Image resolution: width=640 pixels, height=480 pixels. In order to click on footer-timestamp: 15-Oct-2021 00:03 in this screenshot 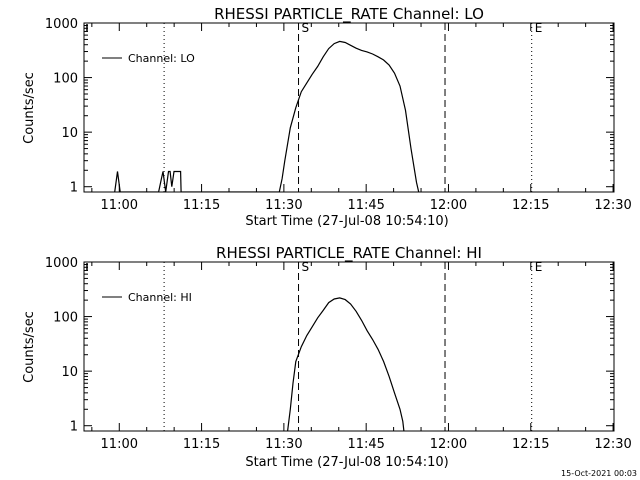, I will do `click(599, 473)`.